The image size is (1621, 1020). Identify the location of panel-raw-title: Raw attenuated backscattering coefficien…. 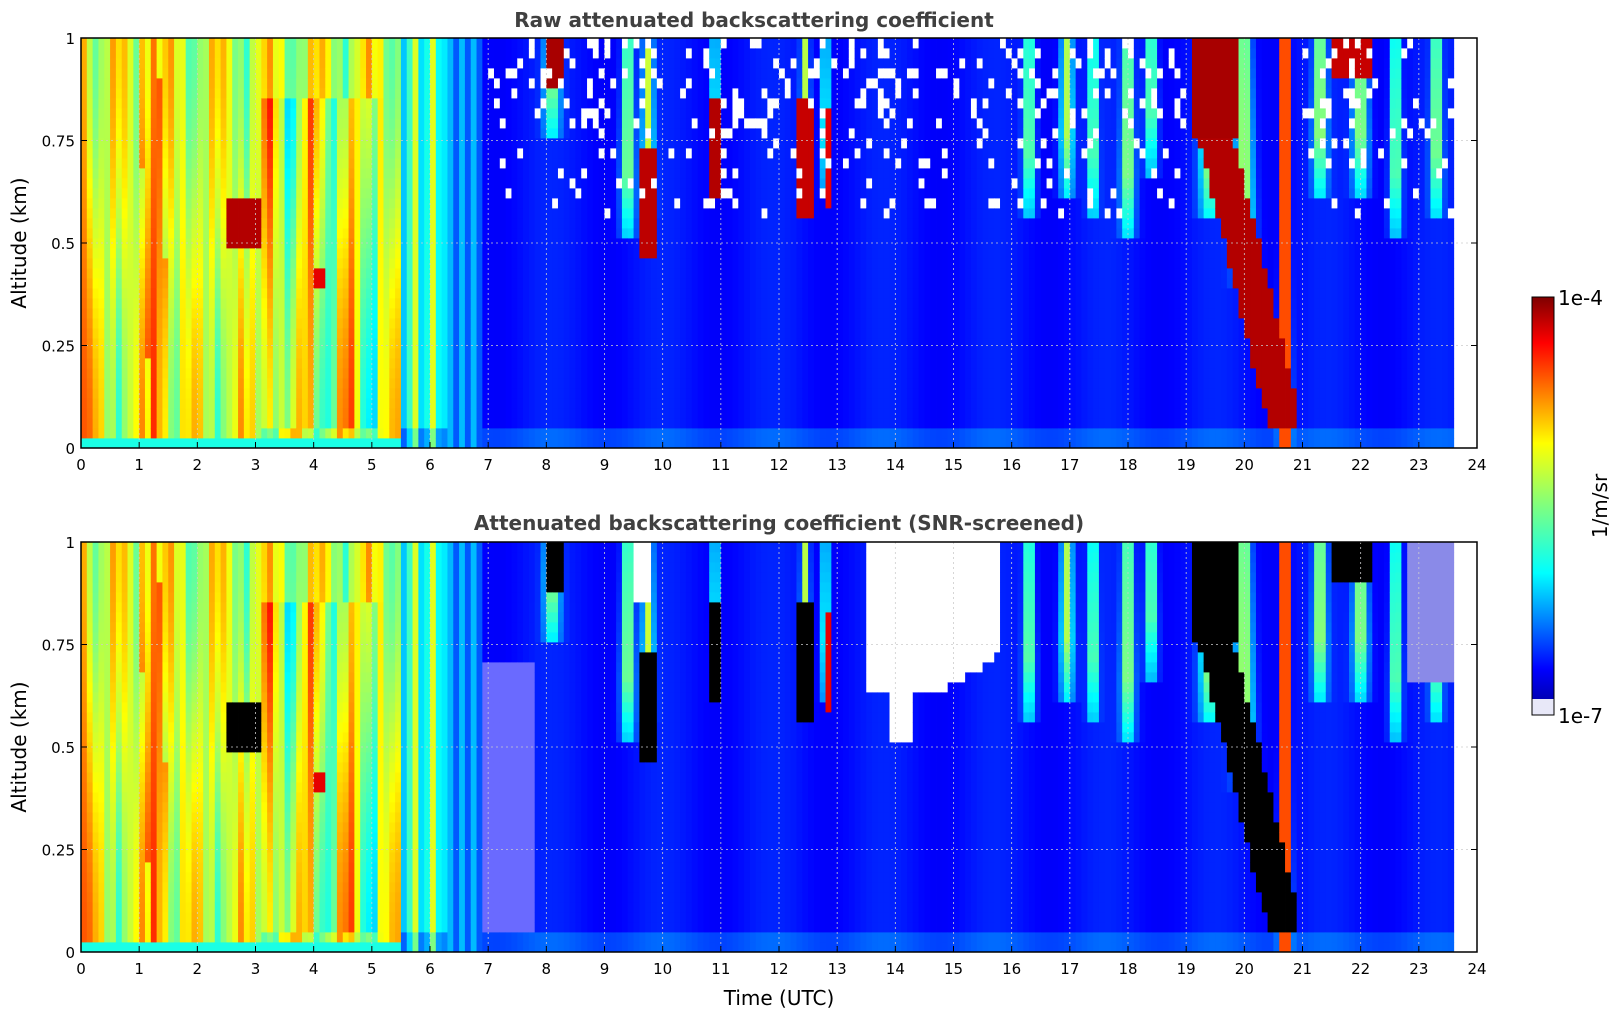
(754, 20).